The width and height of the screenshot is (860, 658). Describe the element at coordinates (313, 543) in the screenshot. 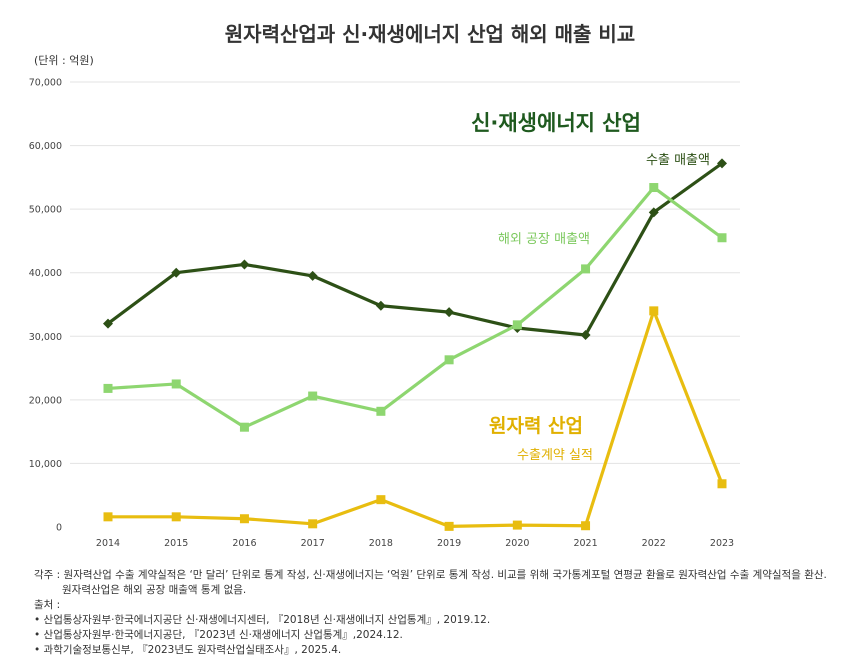

I see `x-tick-label: 2017` at that location.